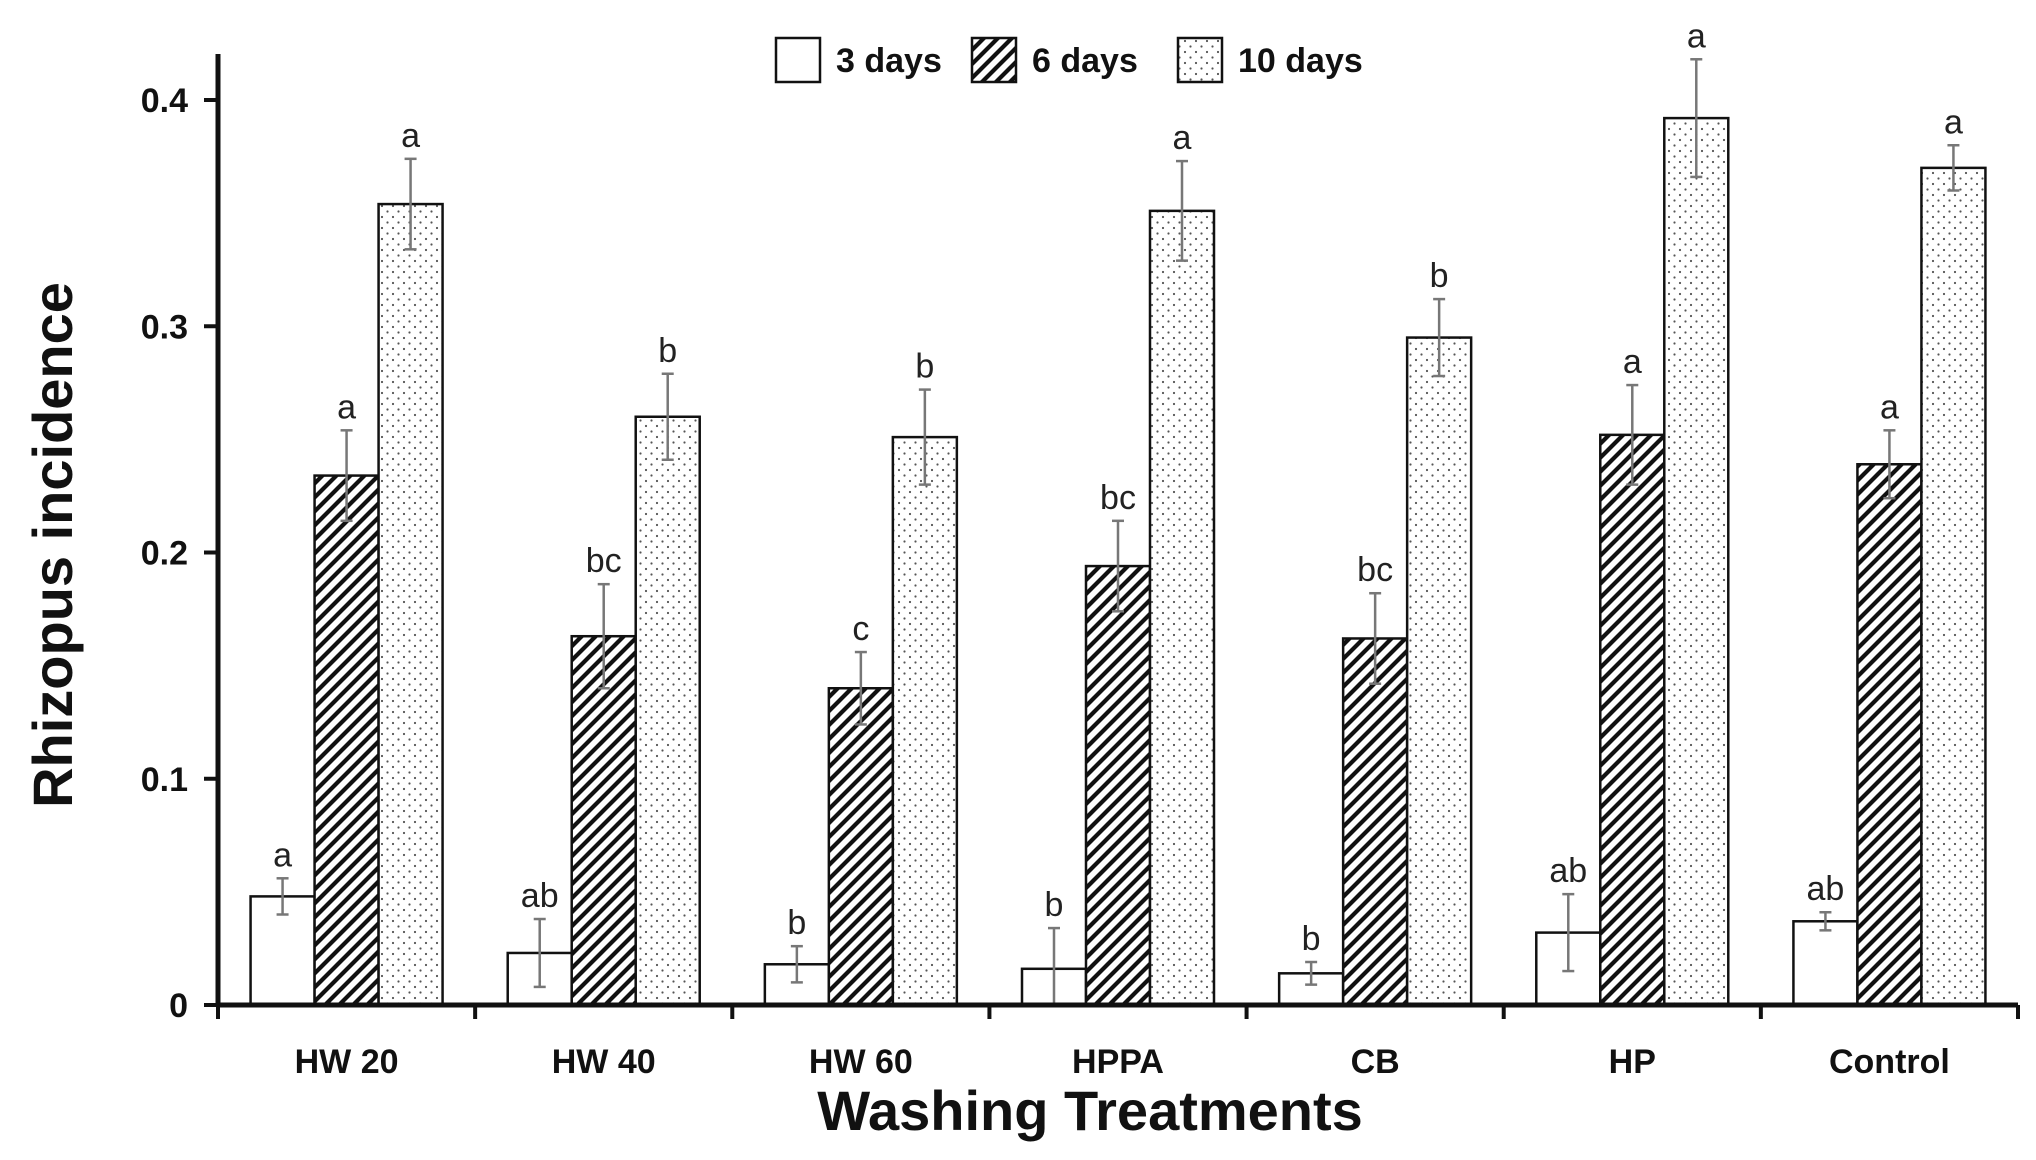  Describe the element at coordinates (889, 61) in the screenshot. I see `legend-label: 3 days` at that location.